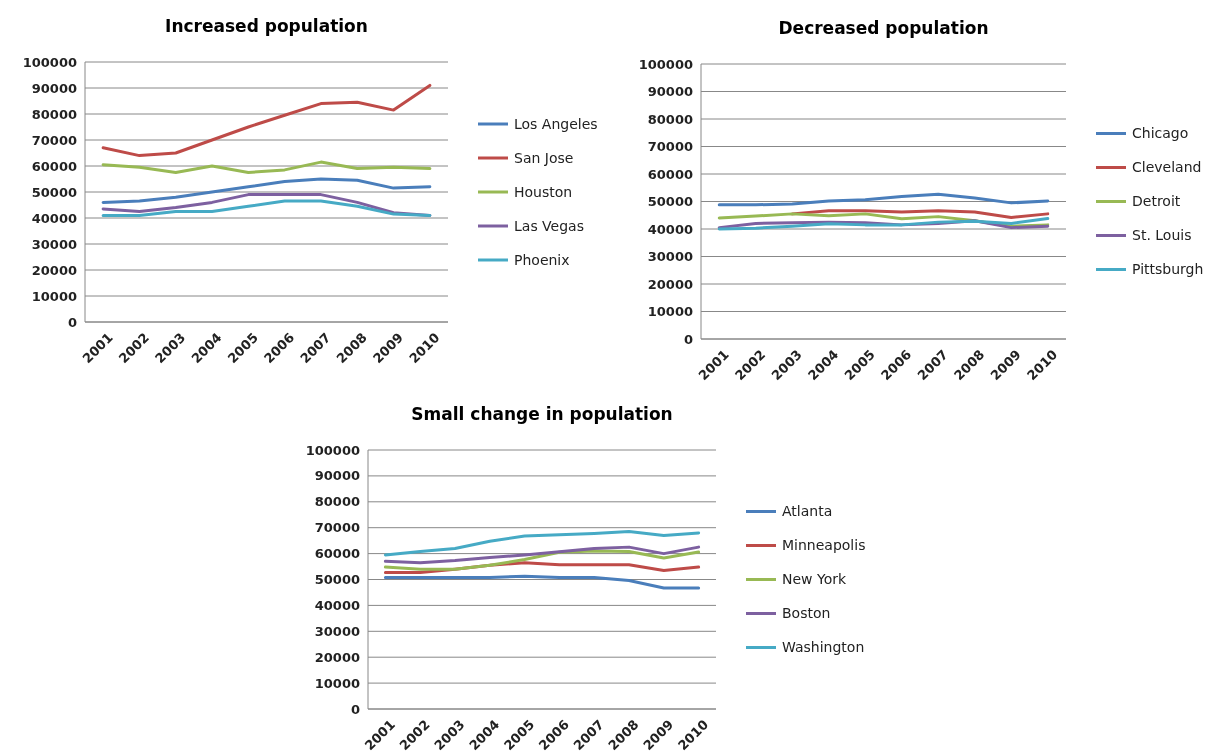 The image size is (1208, 754). What do you see at coordinates (542, 414) in the screenshot?
I see `chart-title: Small change in population` at bounding box center [542, 414].